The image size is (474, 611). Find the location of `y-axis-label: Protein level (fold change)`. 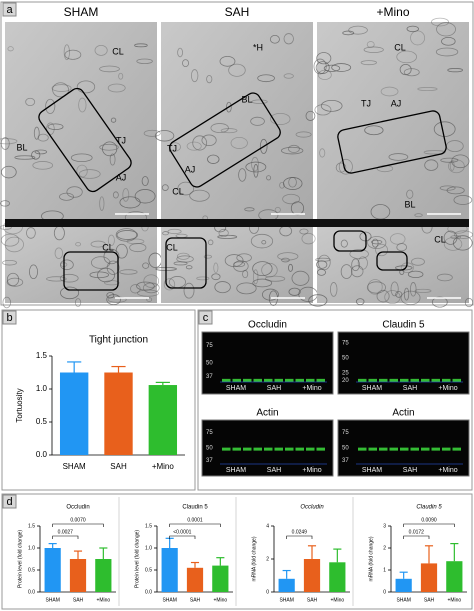

y-axis-label: Protein level (fold change) is located at coordinates (20, 559).